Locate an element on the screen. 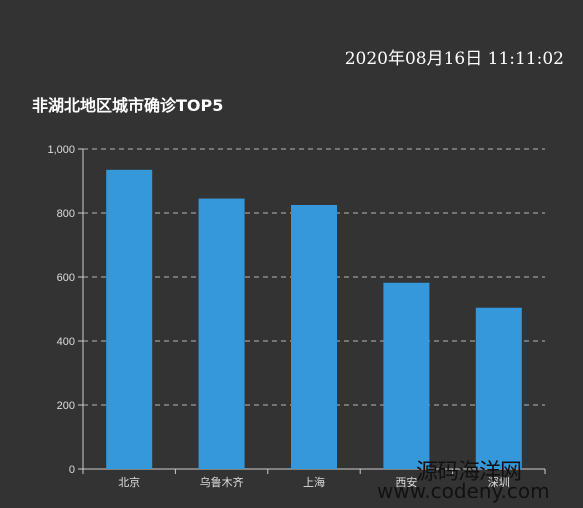  y-tick-label: 800 is located at coordinates (66, 214).